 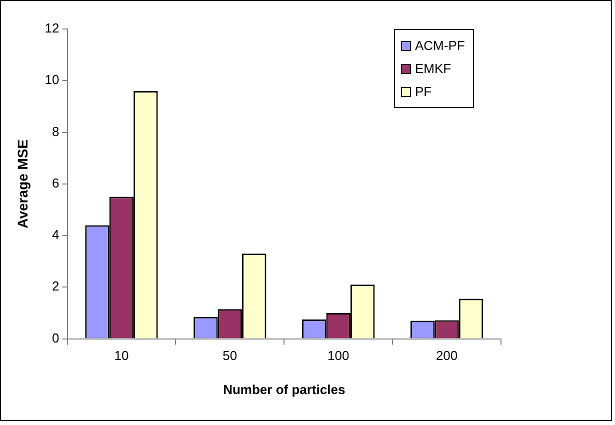 I want to click on legend-label: ACM-PF, so click(x=440, y=45).